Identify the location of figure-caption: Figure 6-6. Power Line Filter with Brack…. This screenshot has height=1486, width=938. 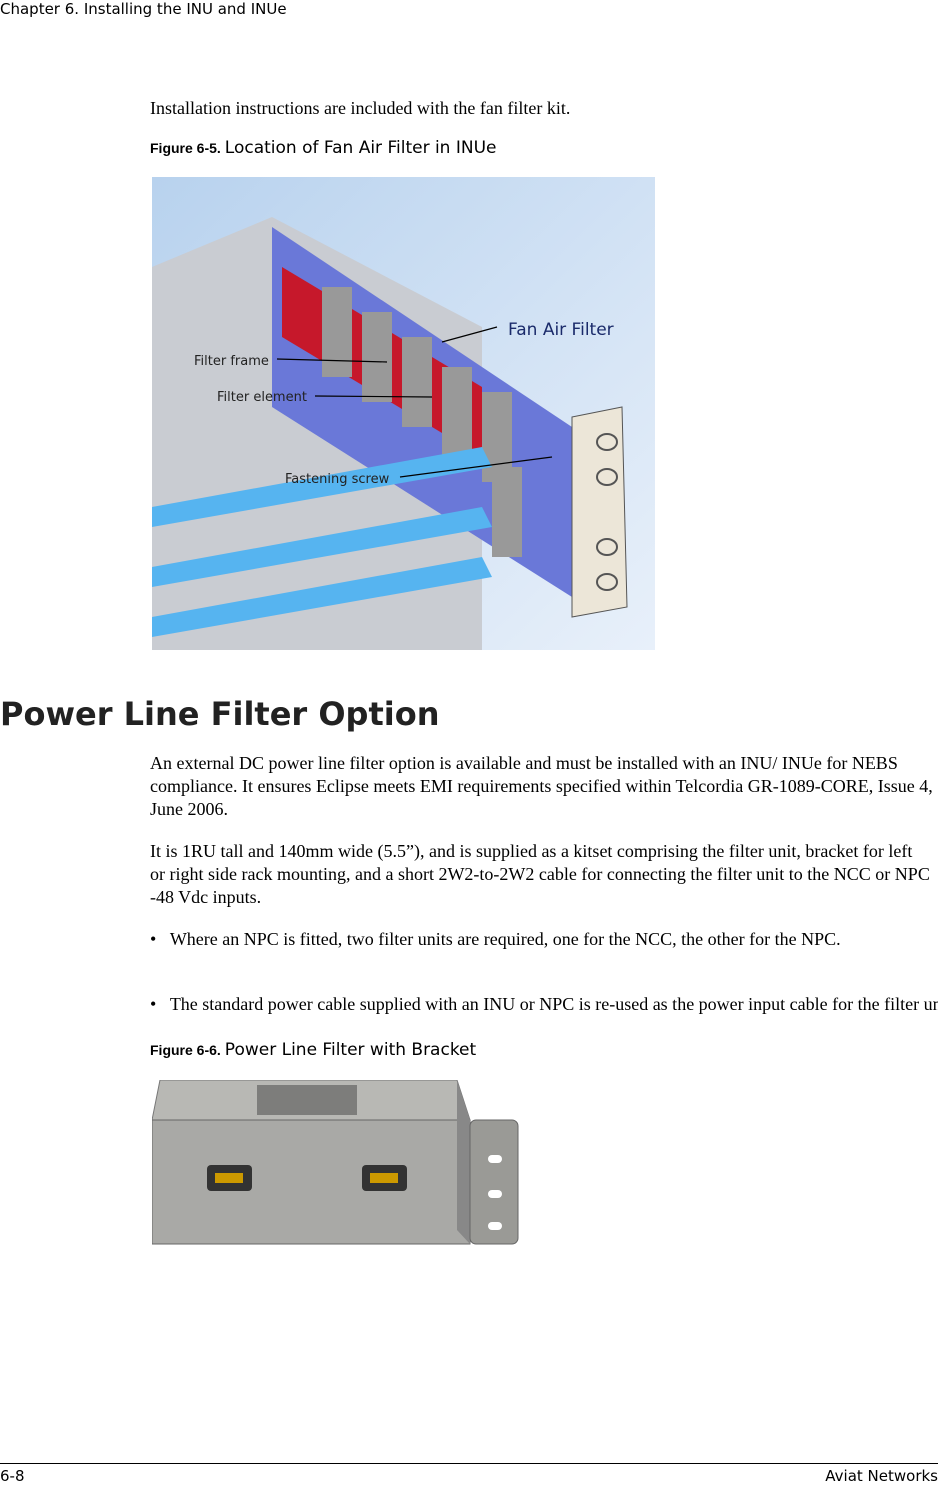
(313, 1050).